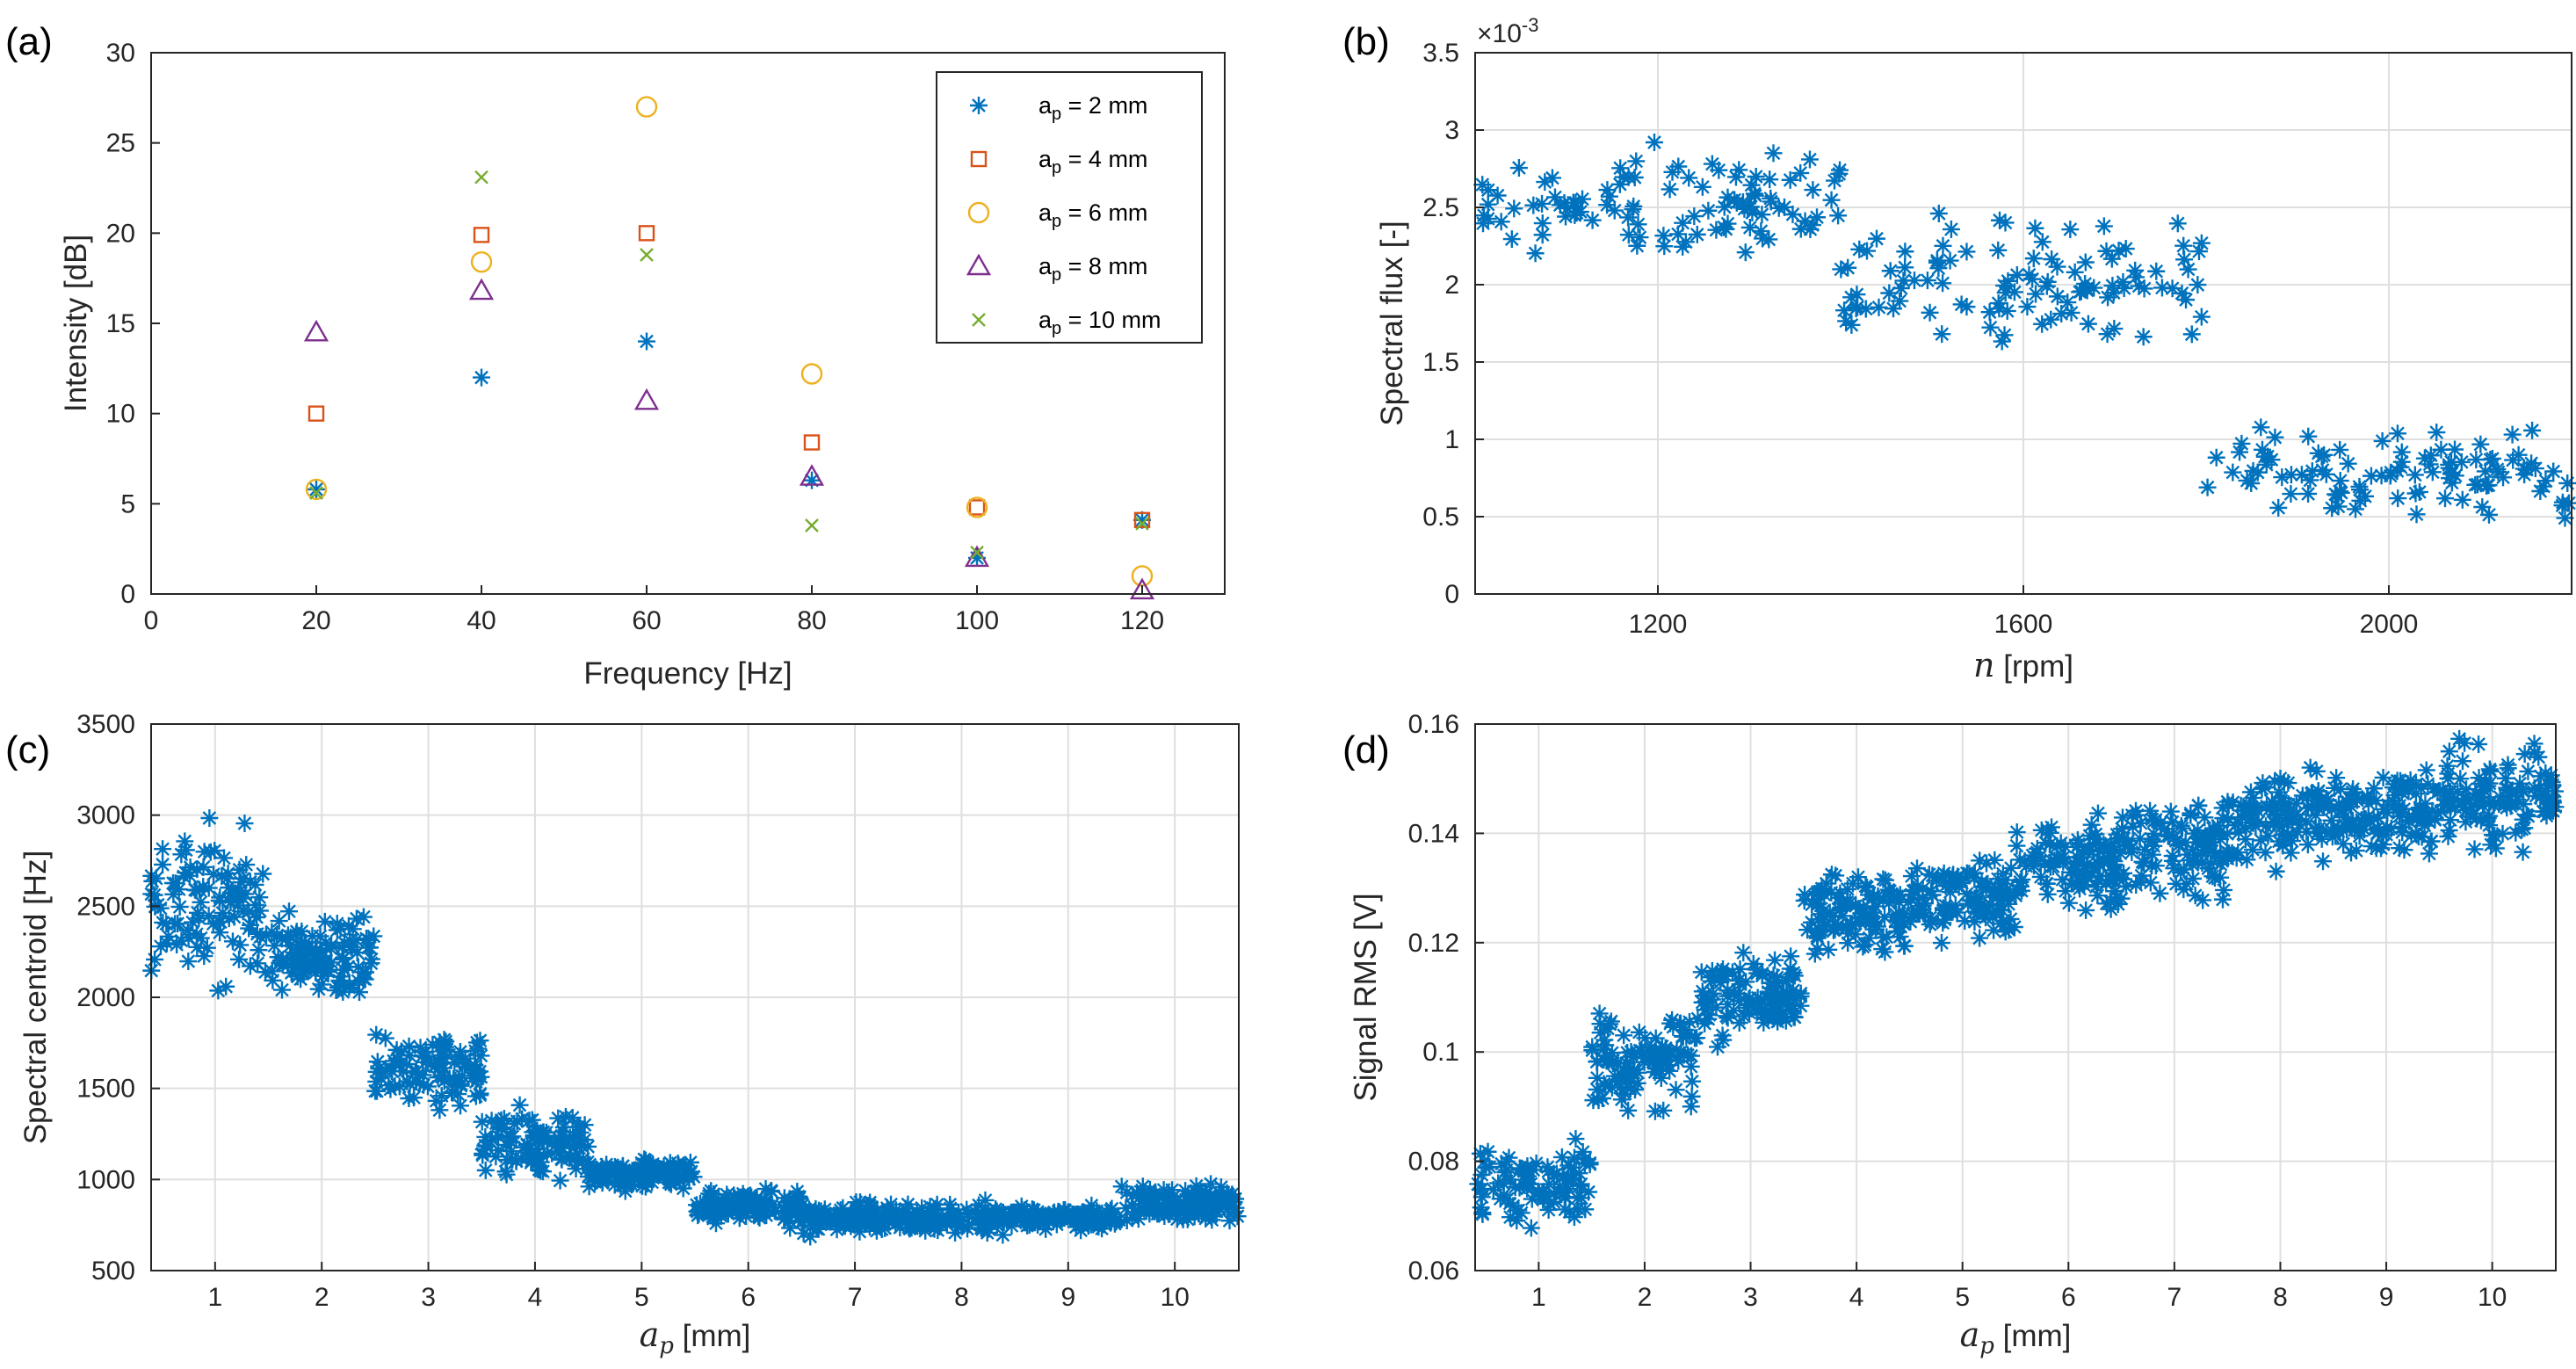  I want to click on legend-sub: p, so click(1056, 328).